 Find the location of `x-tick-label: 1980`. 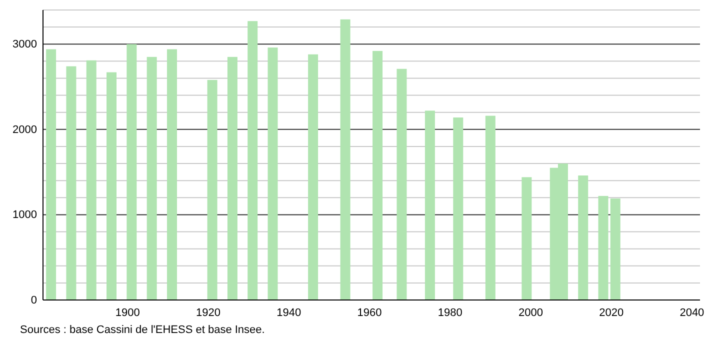

x-tick-label: 1980 is located at coordinates (450, 313).